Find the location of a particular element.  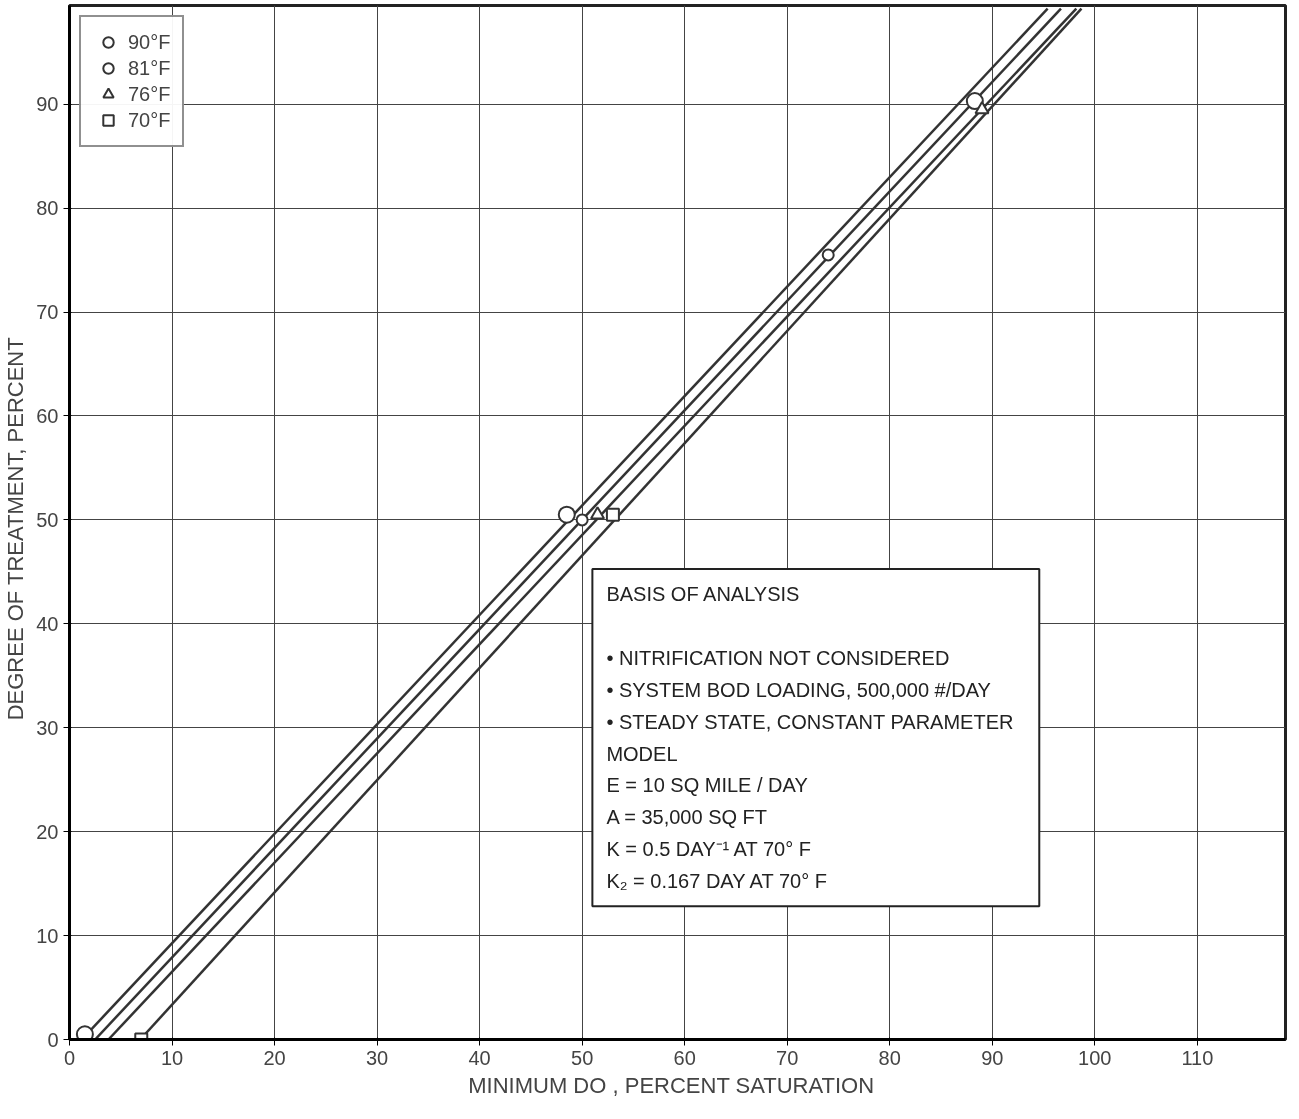

annotation: • STEADY STATE, CONSTANT PARAMETER is located at coordinates (810, 721).